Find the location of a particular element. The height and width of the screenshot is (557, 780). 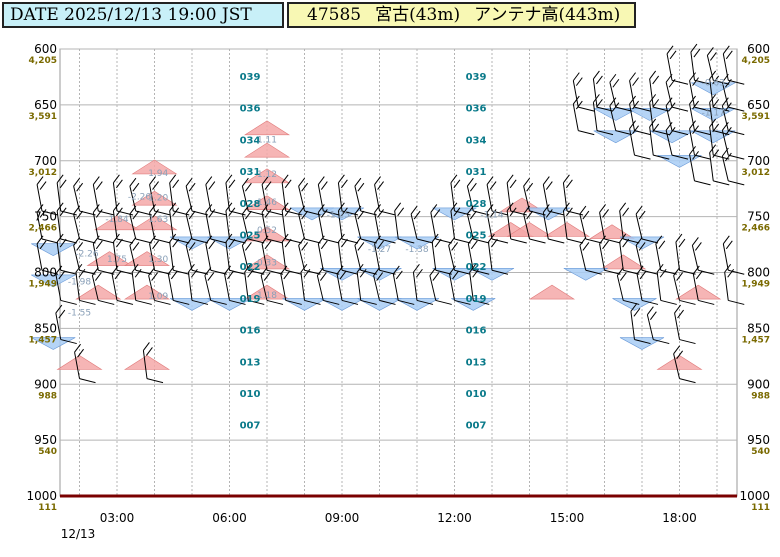

vertical-velocity-label: 1.09 is located at coordinates (158, 297).